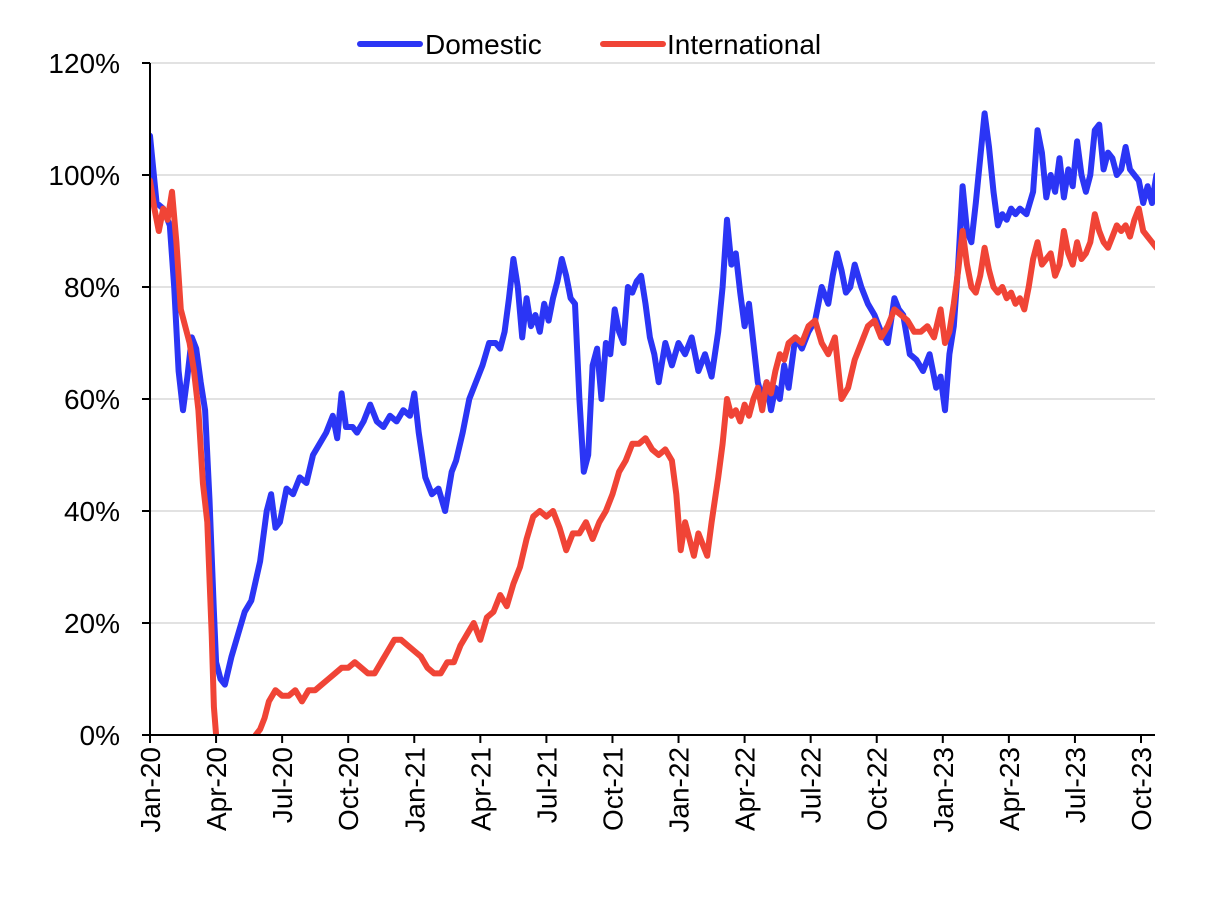 This screenshot has height=916, width=1212. Describe the element at coordinates (1141, 789) in the screenshot. I see `x-tick-label: Oct-23` at that location.